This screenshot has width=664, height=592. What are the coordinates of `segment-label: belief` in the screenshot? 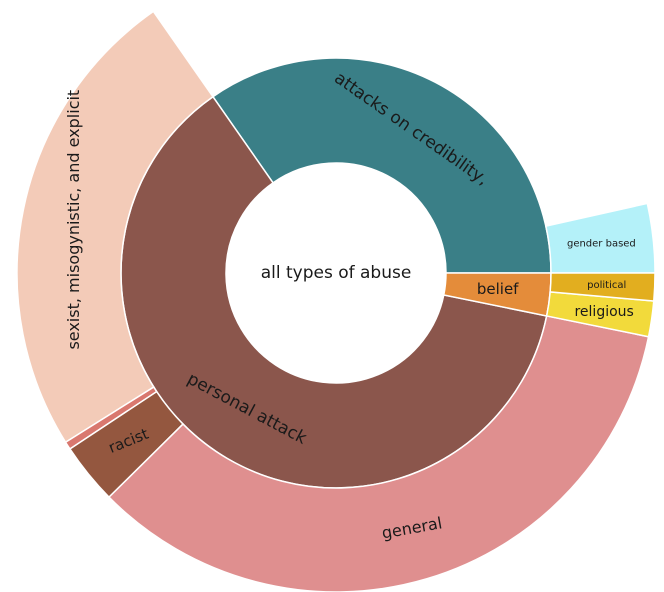 It's located at (498, 289).